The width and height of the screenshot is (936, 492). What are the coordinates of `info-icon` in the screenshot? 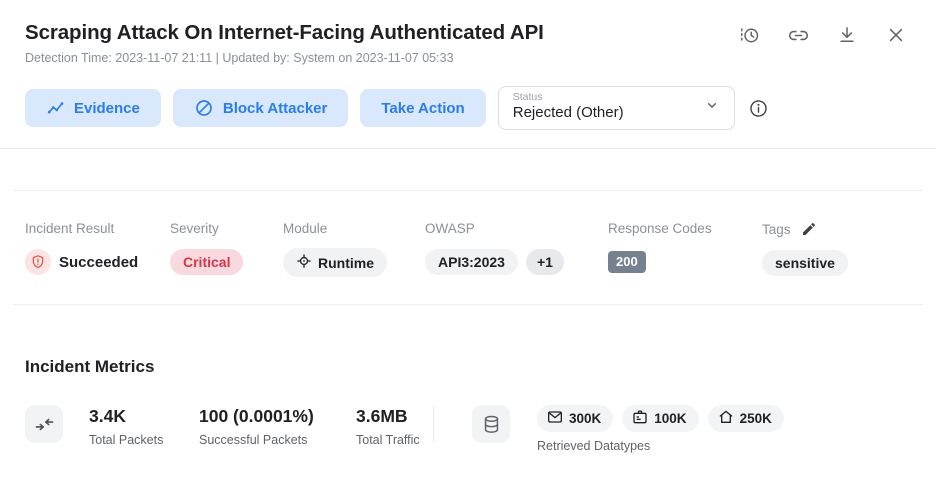 It's located at (759, 108).